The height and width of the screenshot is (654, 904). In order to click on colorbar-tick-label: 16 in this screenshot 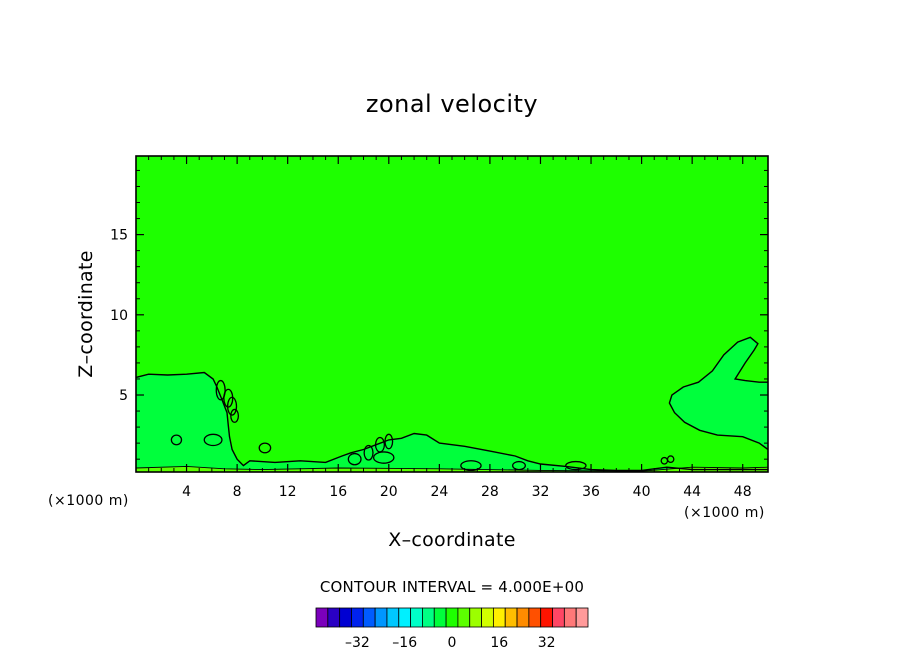, I will do `click(499, 643)`.